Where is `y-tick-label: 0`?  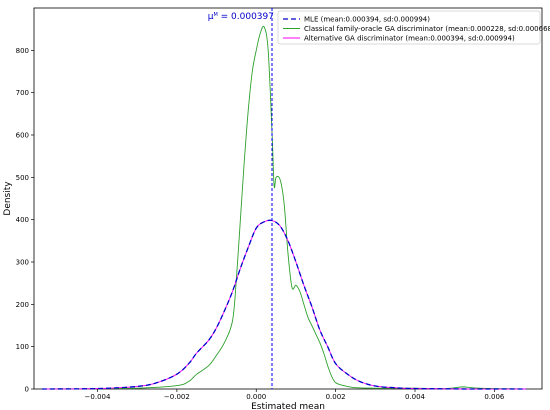 y-tick-label: 0 is located at coordinates (27, 390).